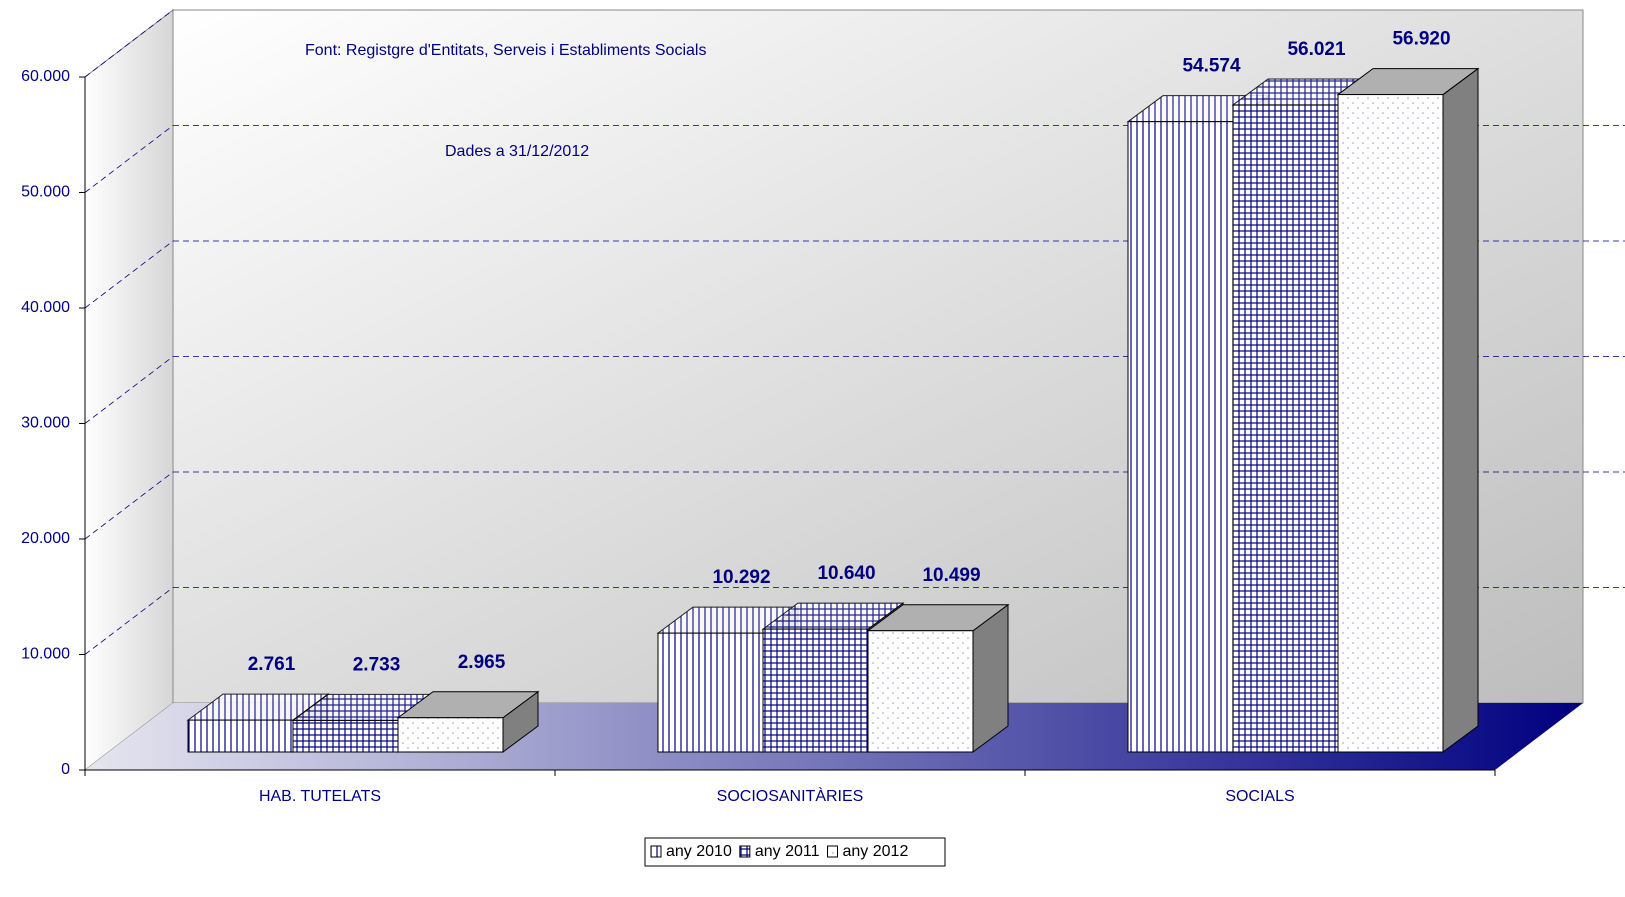  Describe the element at coordinates (377, 664) in the screenshot. I see `value-label: 2.733` at that location.